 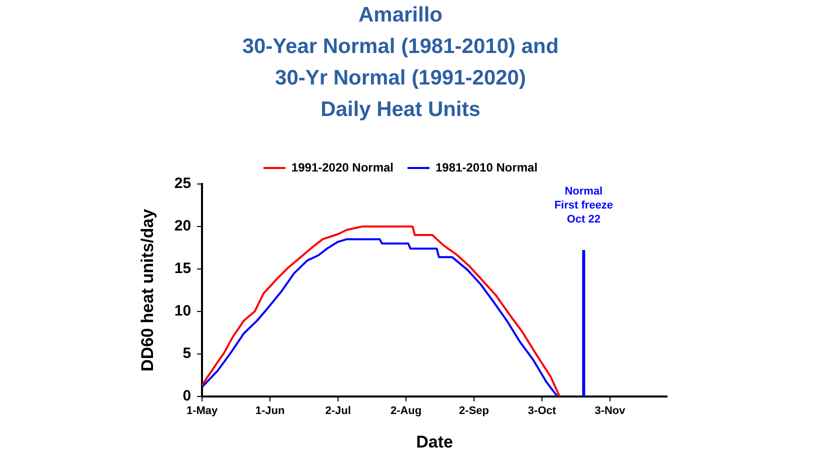 What do you see at coordinates (610, 411) in the screenshot?
I see `x-tick-label: 3-Nov` at bounding box center [610, 411].